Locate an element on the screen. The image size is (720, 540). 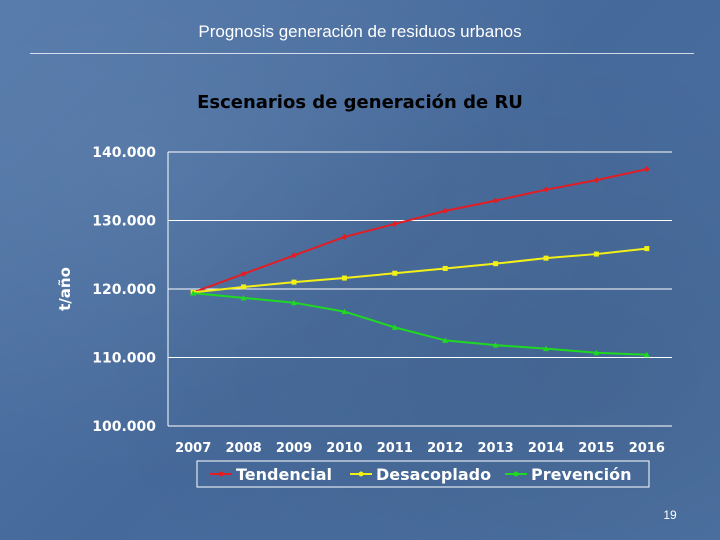
x-tick-label: 2010 is located at coordinates (344, 448).